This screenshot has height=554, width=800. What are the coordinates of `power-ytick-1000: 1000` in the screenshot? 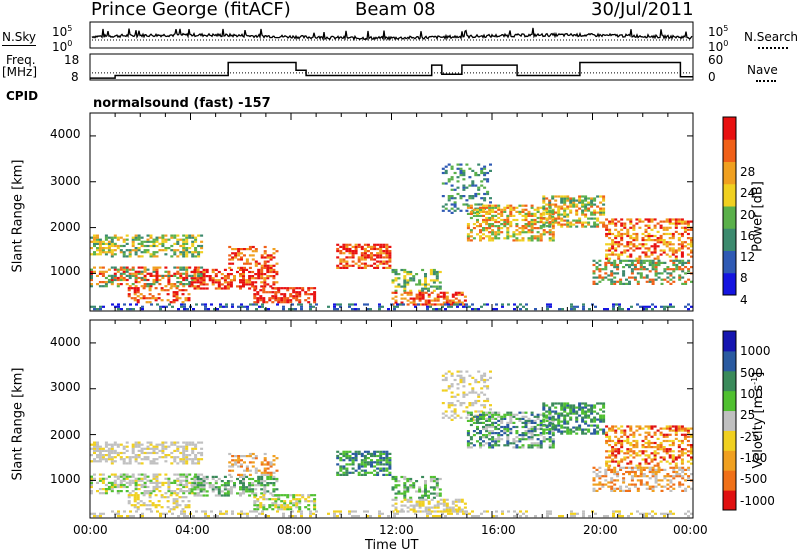 It's located at (65, 271).